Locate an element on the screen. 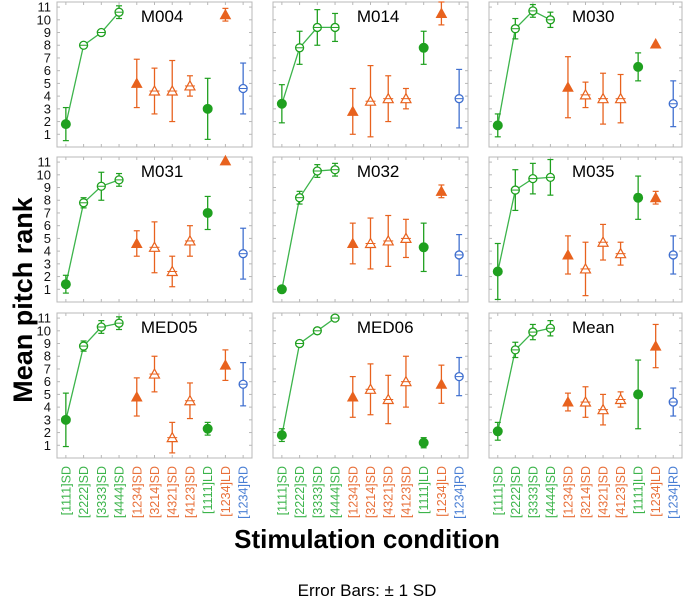 This screenshot has width=685, height=609. panel-title: M031 is located at coordinates (162, 171).